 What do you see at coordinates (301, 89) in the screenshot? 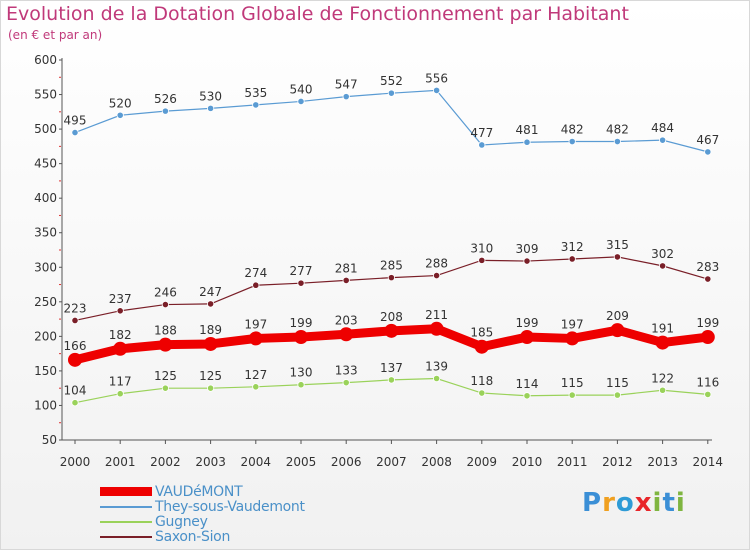
I see `data-label-they-sous-vaudemont: 540` at bounding box center [301, 89].